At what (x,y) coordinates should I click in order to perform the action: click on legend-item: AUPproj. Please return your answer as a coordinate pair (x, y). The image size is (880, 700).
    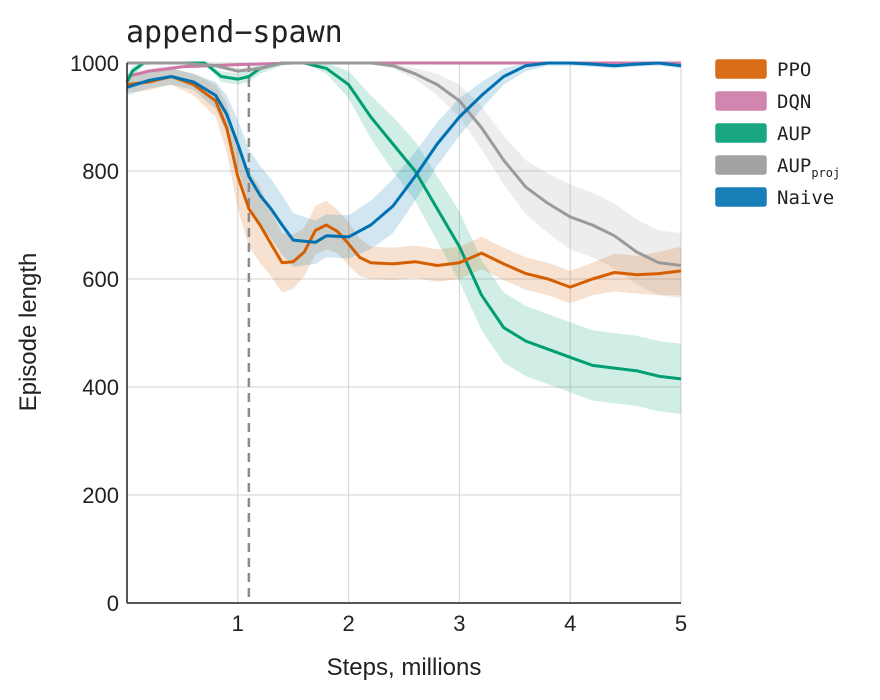
    Looking at the image, I should click on (777, 167).